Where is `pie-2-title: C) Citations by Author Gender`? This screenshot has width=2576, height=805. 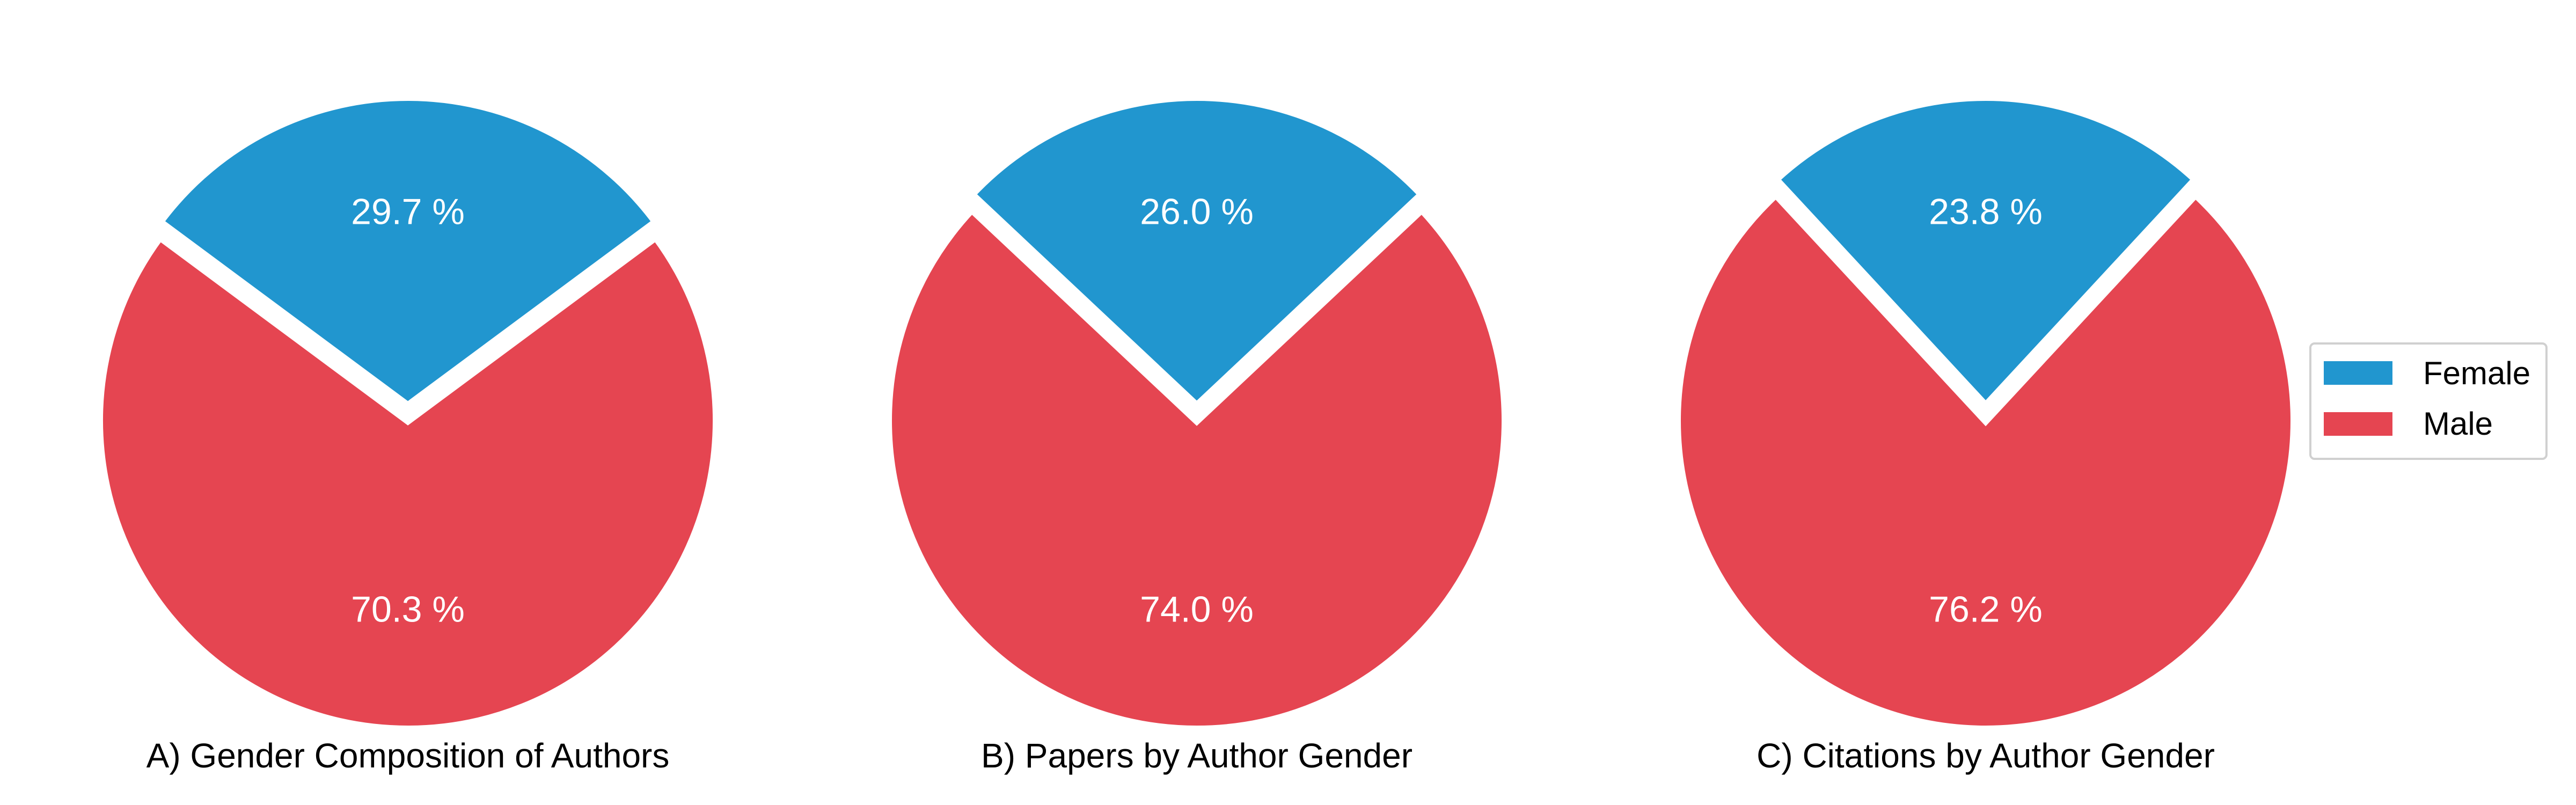 pie-2-title: C) Citations by Author Gender is located at coordinates (1986, 755).